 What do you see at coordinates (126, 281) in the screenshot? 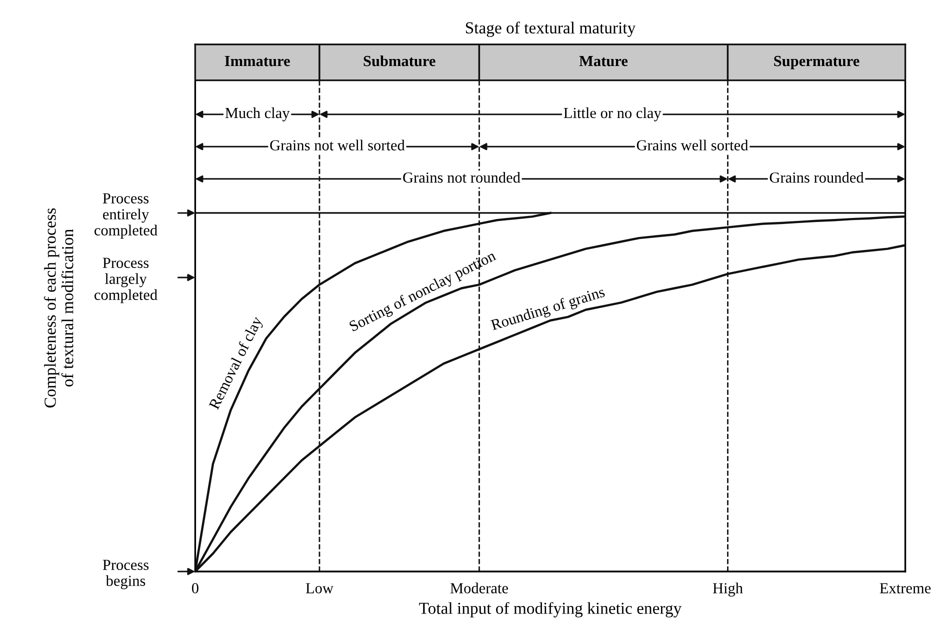
I see `text: Process largely completed` at bounding box center [126, 281].